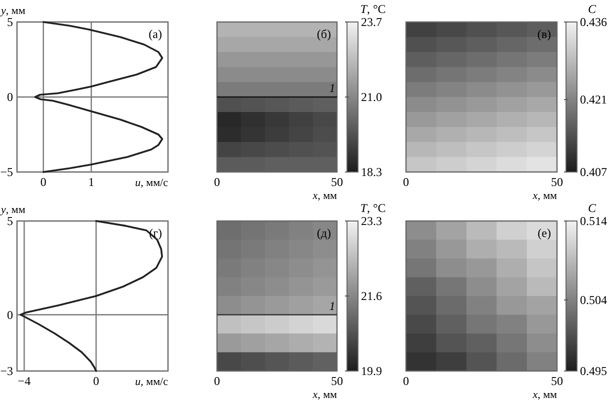 The image size is (613, 402). What do you see at coordinates (544, 34) in the screenshot?
I see `annotation: (в)` at bounding box center [544, 34].